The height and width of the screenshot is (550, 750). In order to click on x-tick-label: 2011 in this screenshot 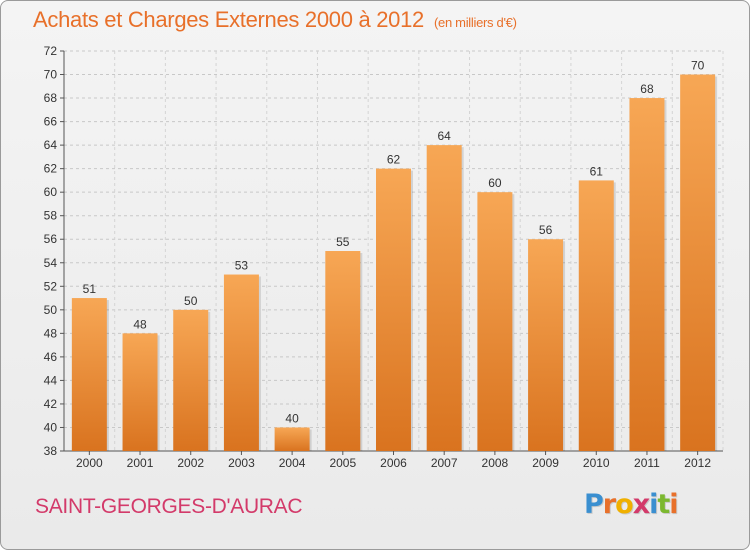, I will do `click(647, 463)`.